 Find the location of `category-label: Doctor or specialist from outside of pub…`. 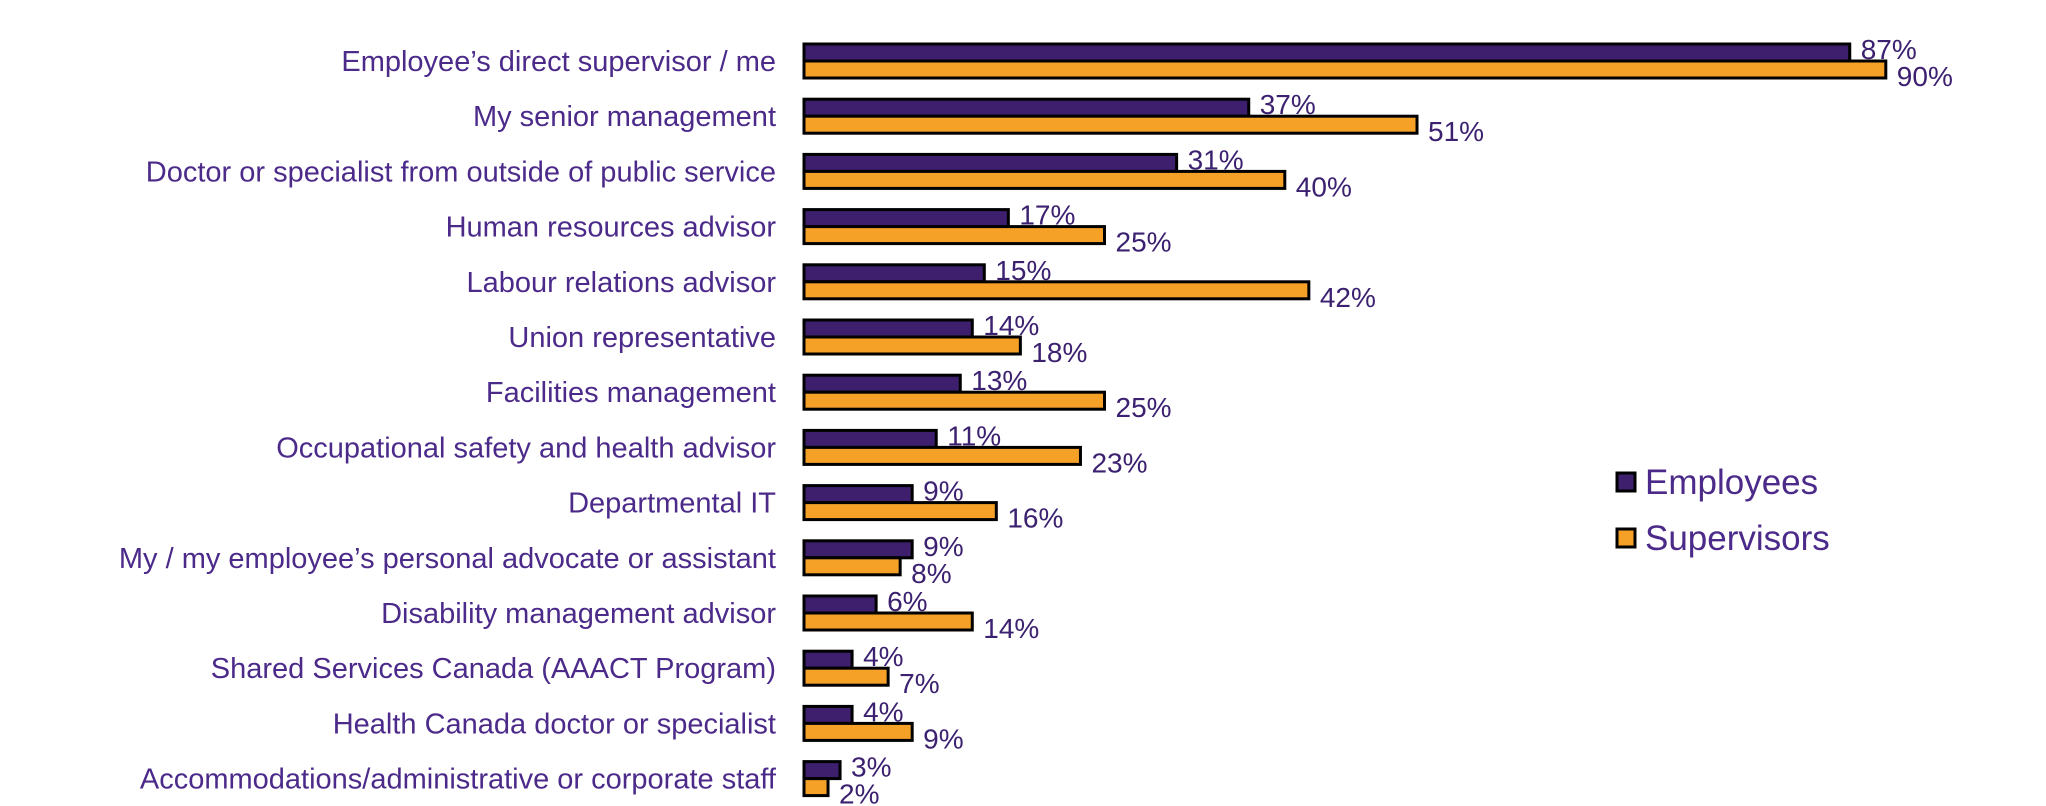

category-label: Doctor or specialist from outside of pub… is located at coordinates (461, 172).